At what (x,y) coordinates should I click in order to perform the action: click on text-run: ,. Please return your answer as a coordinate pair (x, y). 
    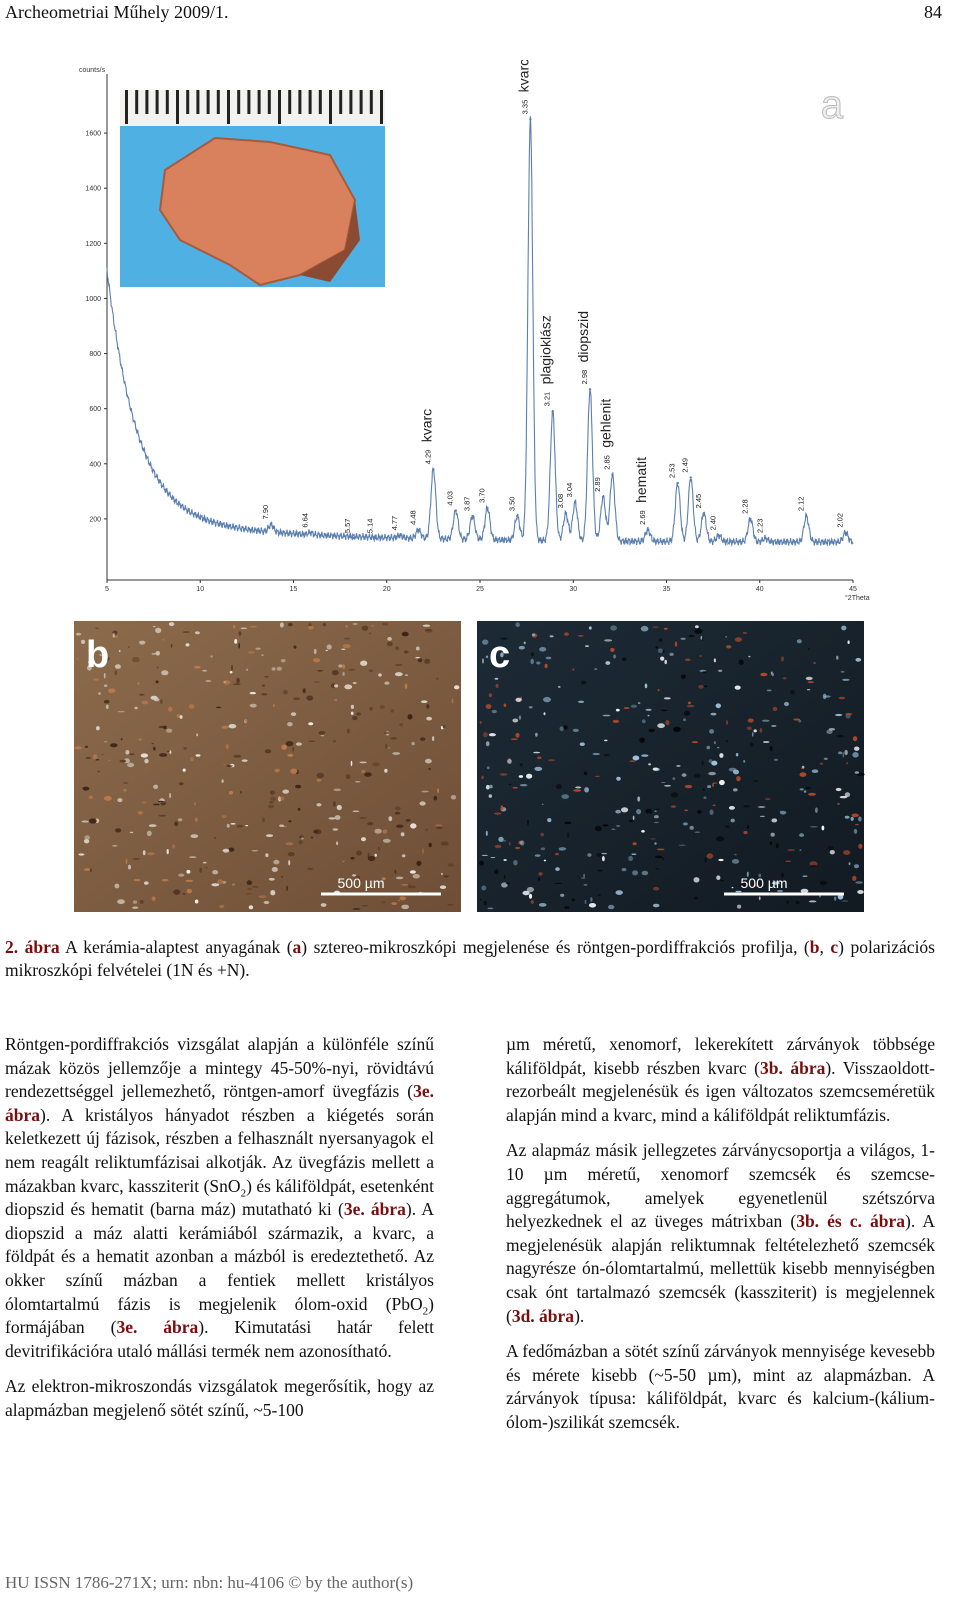
    Looking at the image, I should click on (825, 947).